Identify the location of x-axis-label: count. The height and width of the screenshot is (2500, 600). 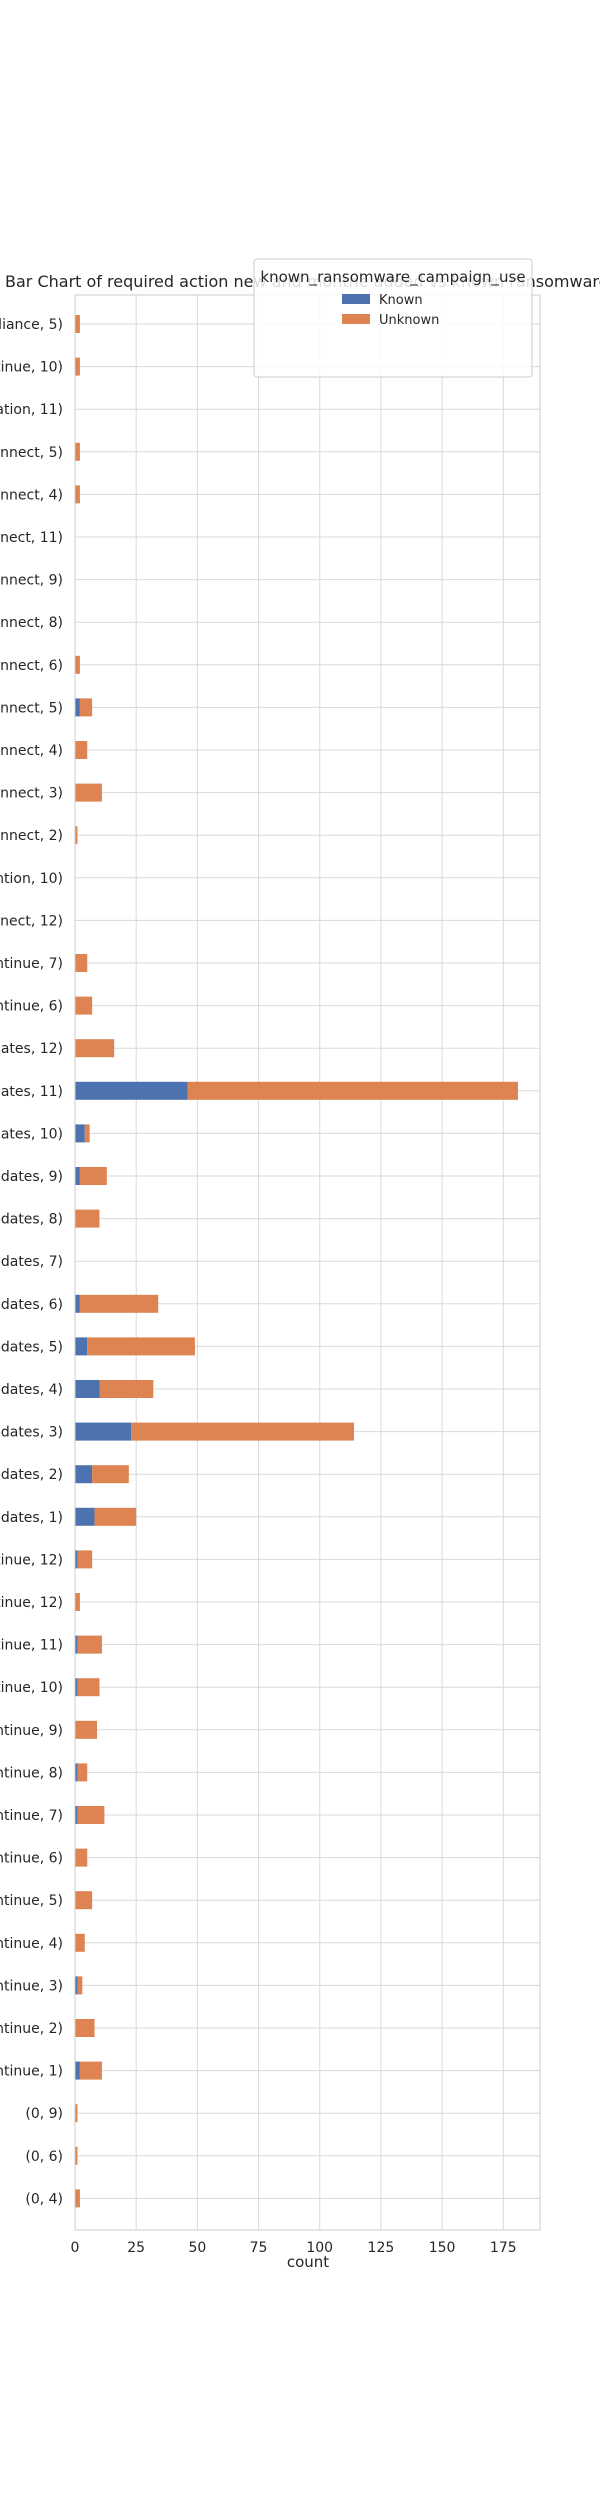
(308, 2262).